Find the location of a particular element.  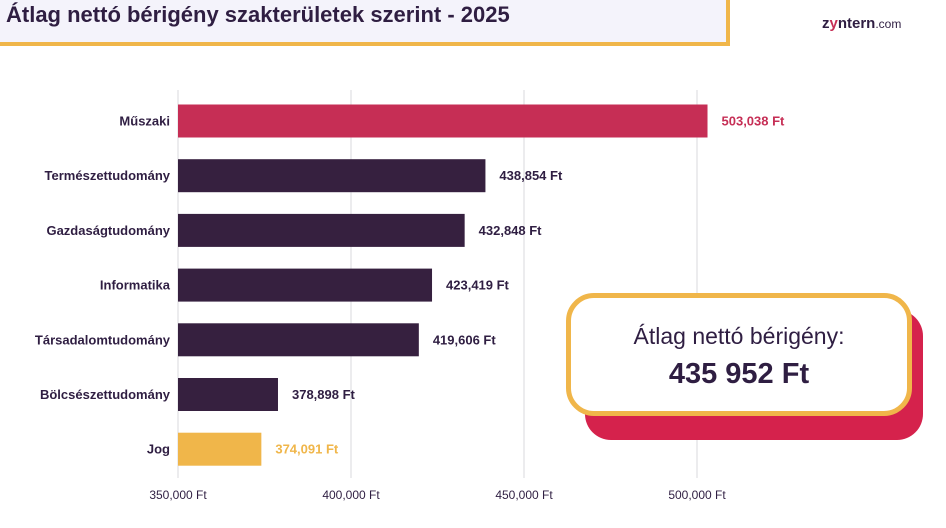

logo-rest: ntern is located at coordinates (856, 23).